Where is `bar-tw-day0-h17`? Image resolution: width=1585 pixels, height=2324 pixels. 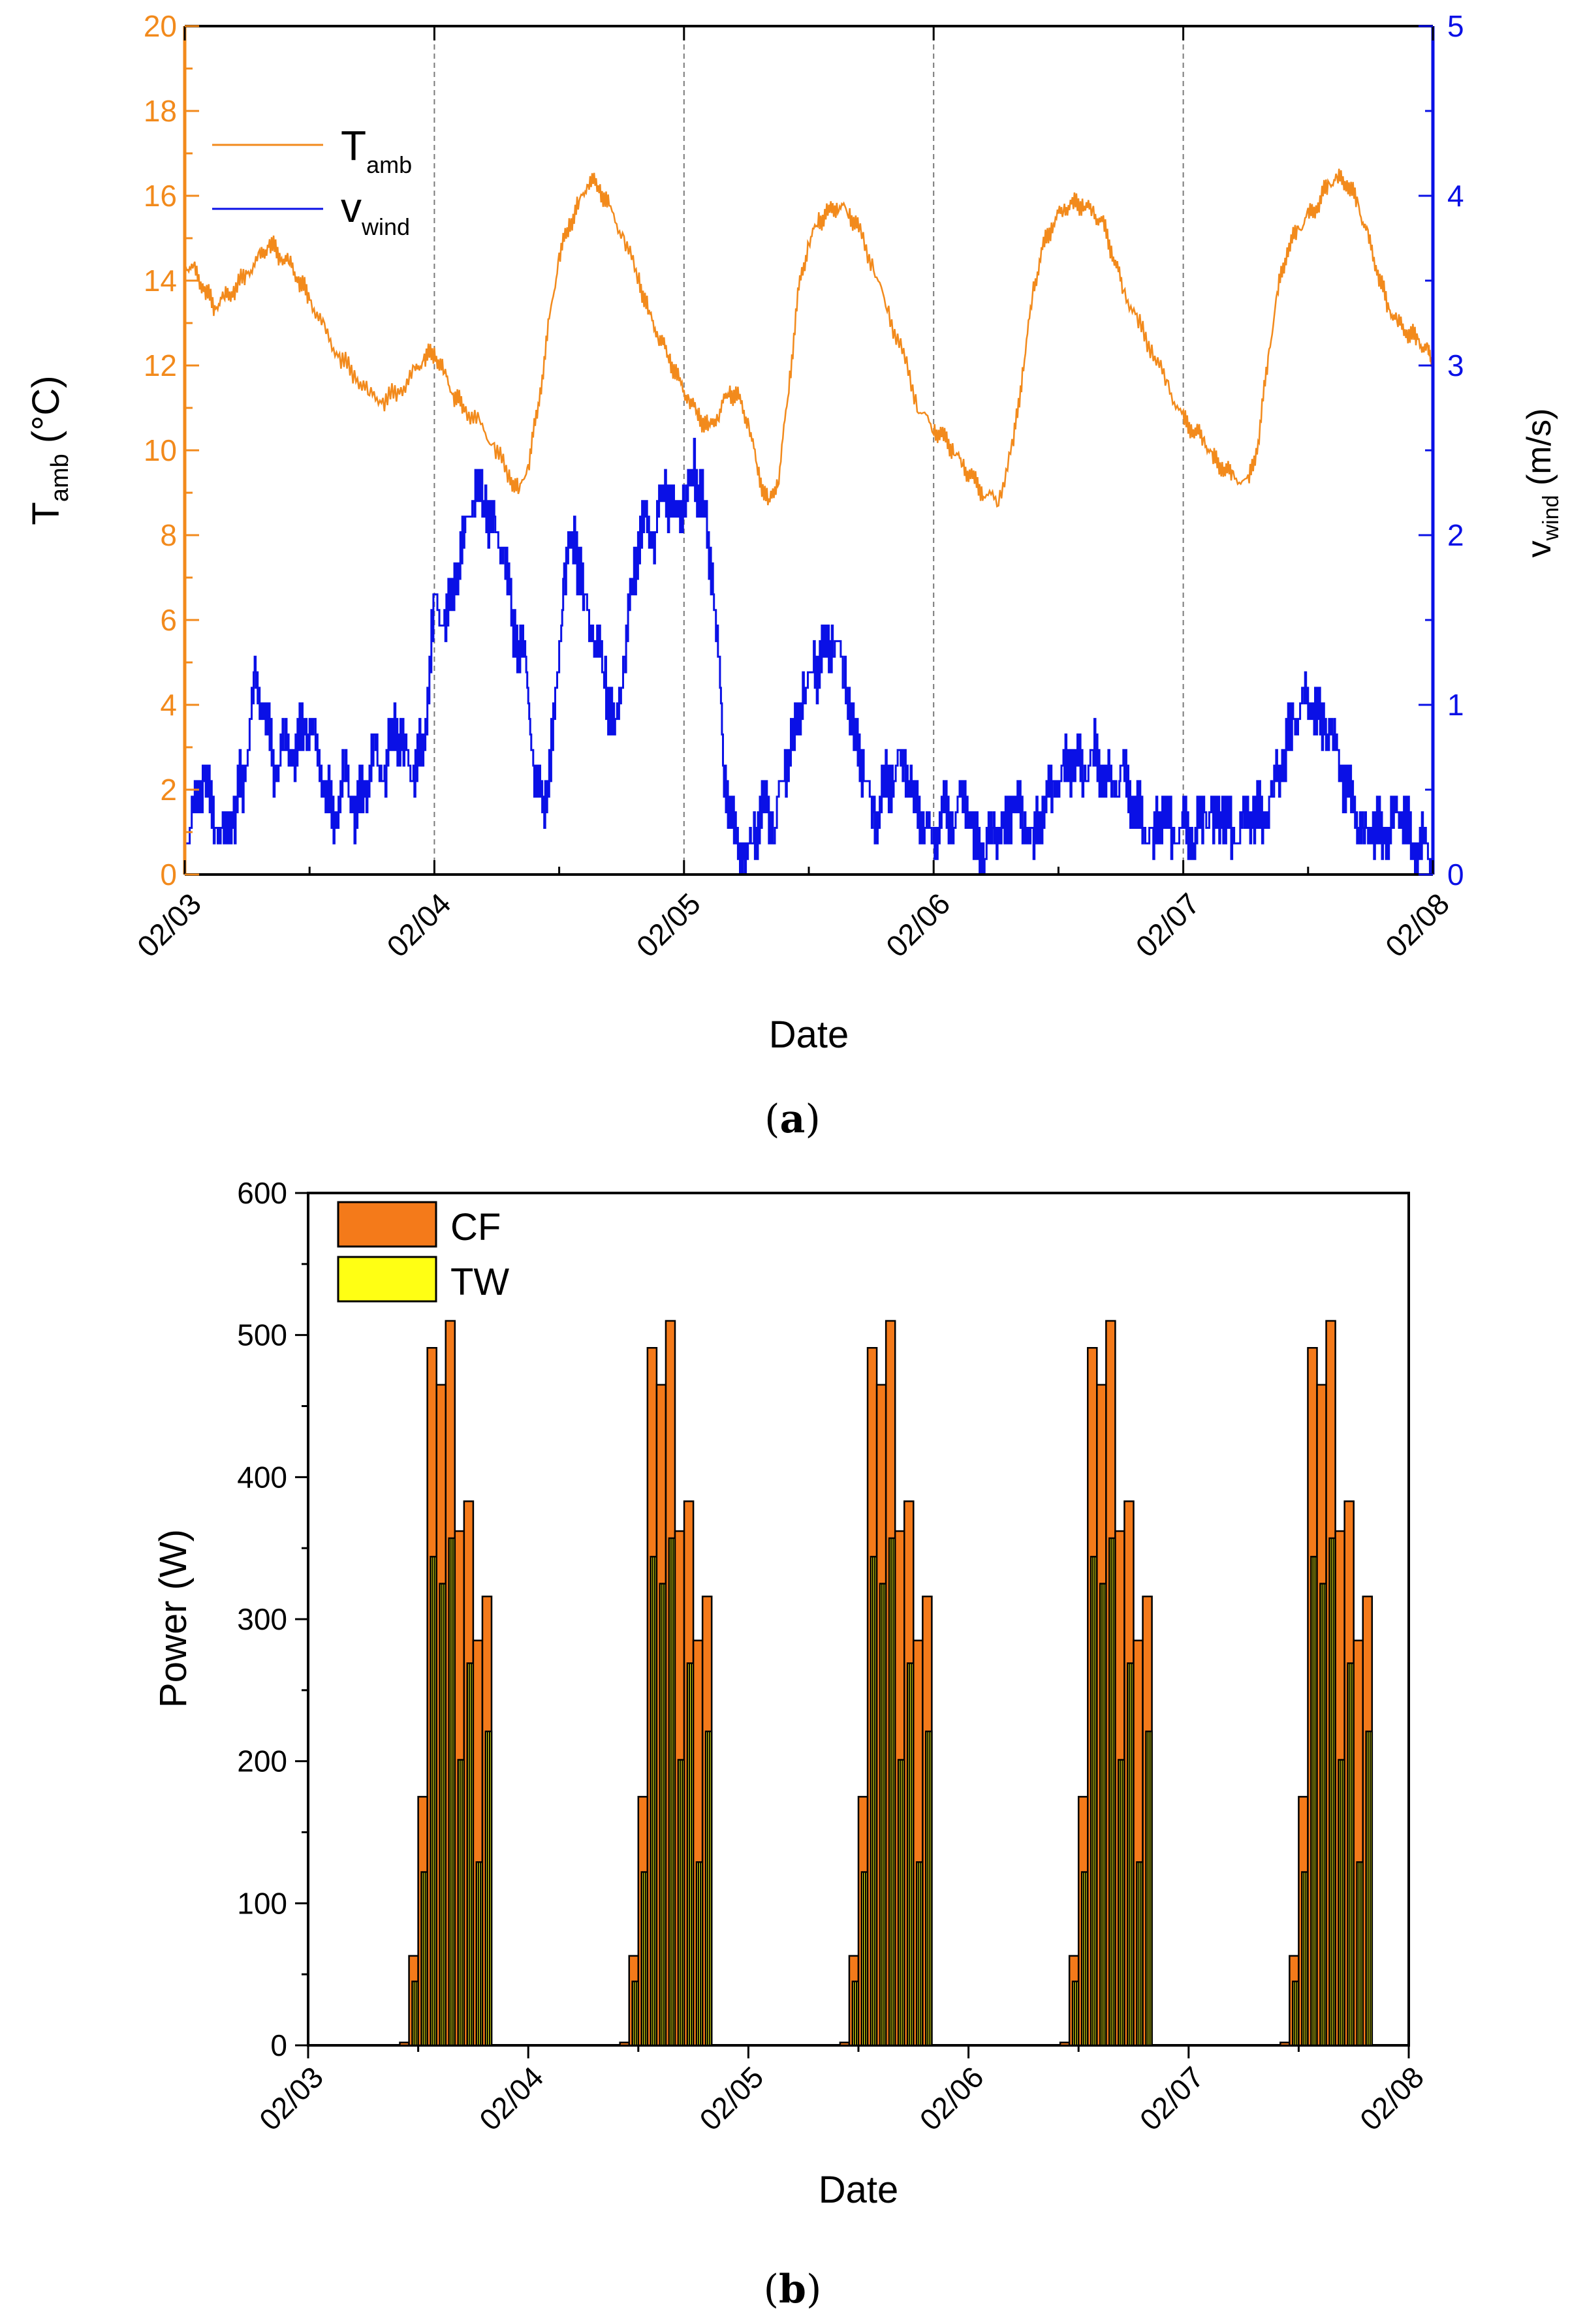
bar-tw-day0-h17 is located at coordinates (470, 1854).